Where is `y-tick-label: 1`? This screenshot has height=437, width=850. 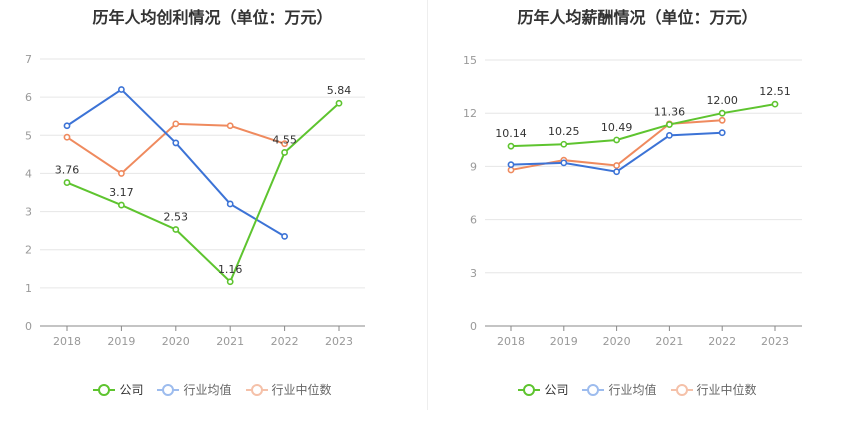
y-tick-label: 1 is located at coordinates (28, 288).